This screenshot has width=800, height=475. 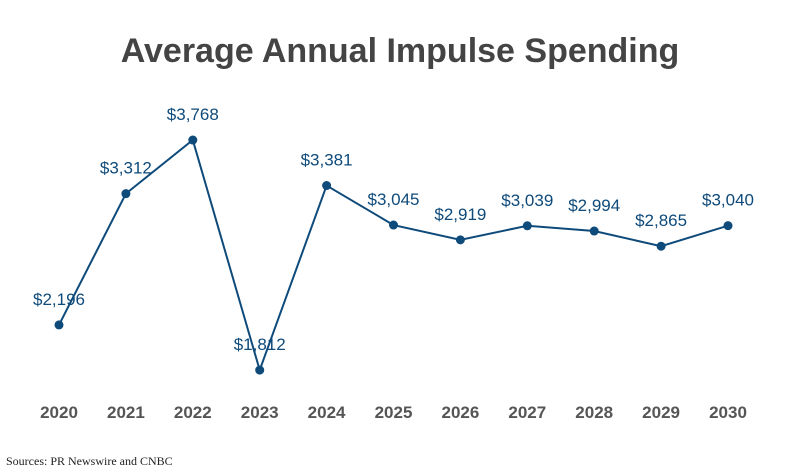 What do you see at coordinates (661, 220) in the screenshot?
I see `data-label: $2,865` at bounding box center [661, 220].